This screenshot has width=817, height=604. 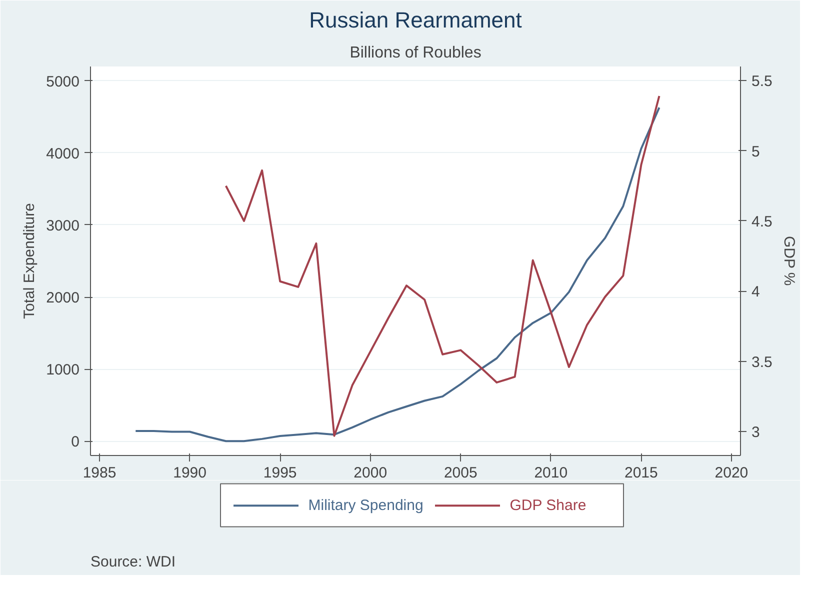 What do you see at coordinates (366, 505) in the screenshot?
I see `legend-label: Military Spending` at bounding box center [366, 505].